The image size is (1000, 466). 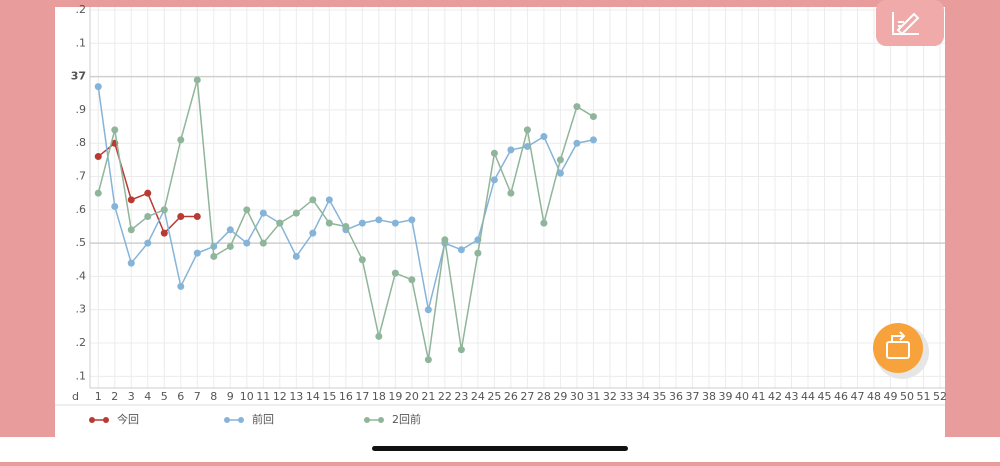 I want to click on x-tick-label: 10, so click(x=247, y=396).